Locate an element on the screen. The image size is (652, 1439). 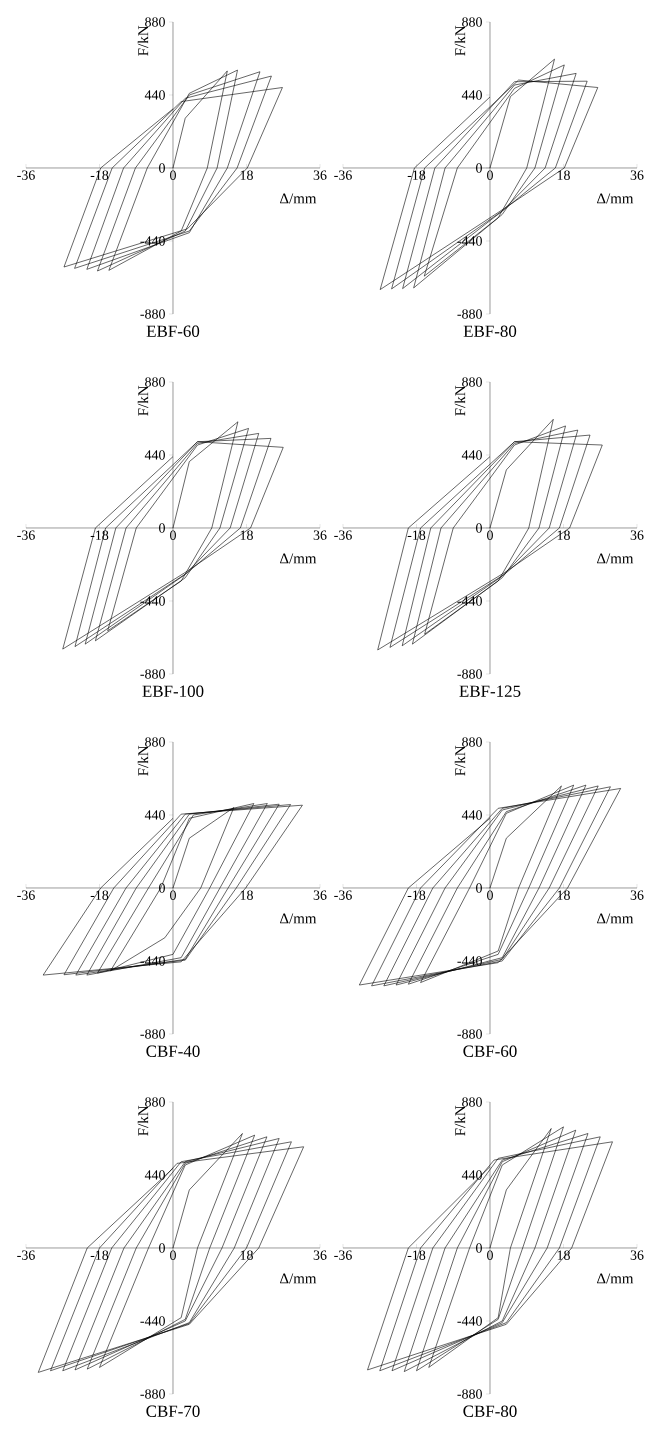
text: EBF-60 is located at coordinates (173, 331).